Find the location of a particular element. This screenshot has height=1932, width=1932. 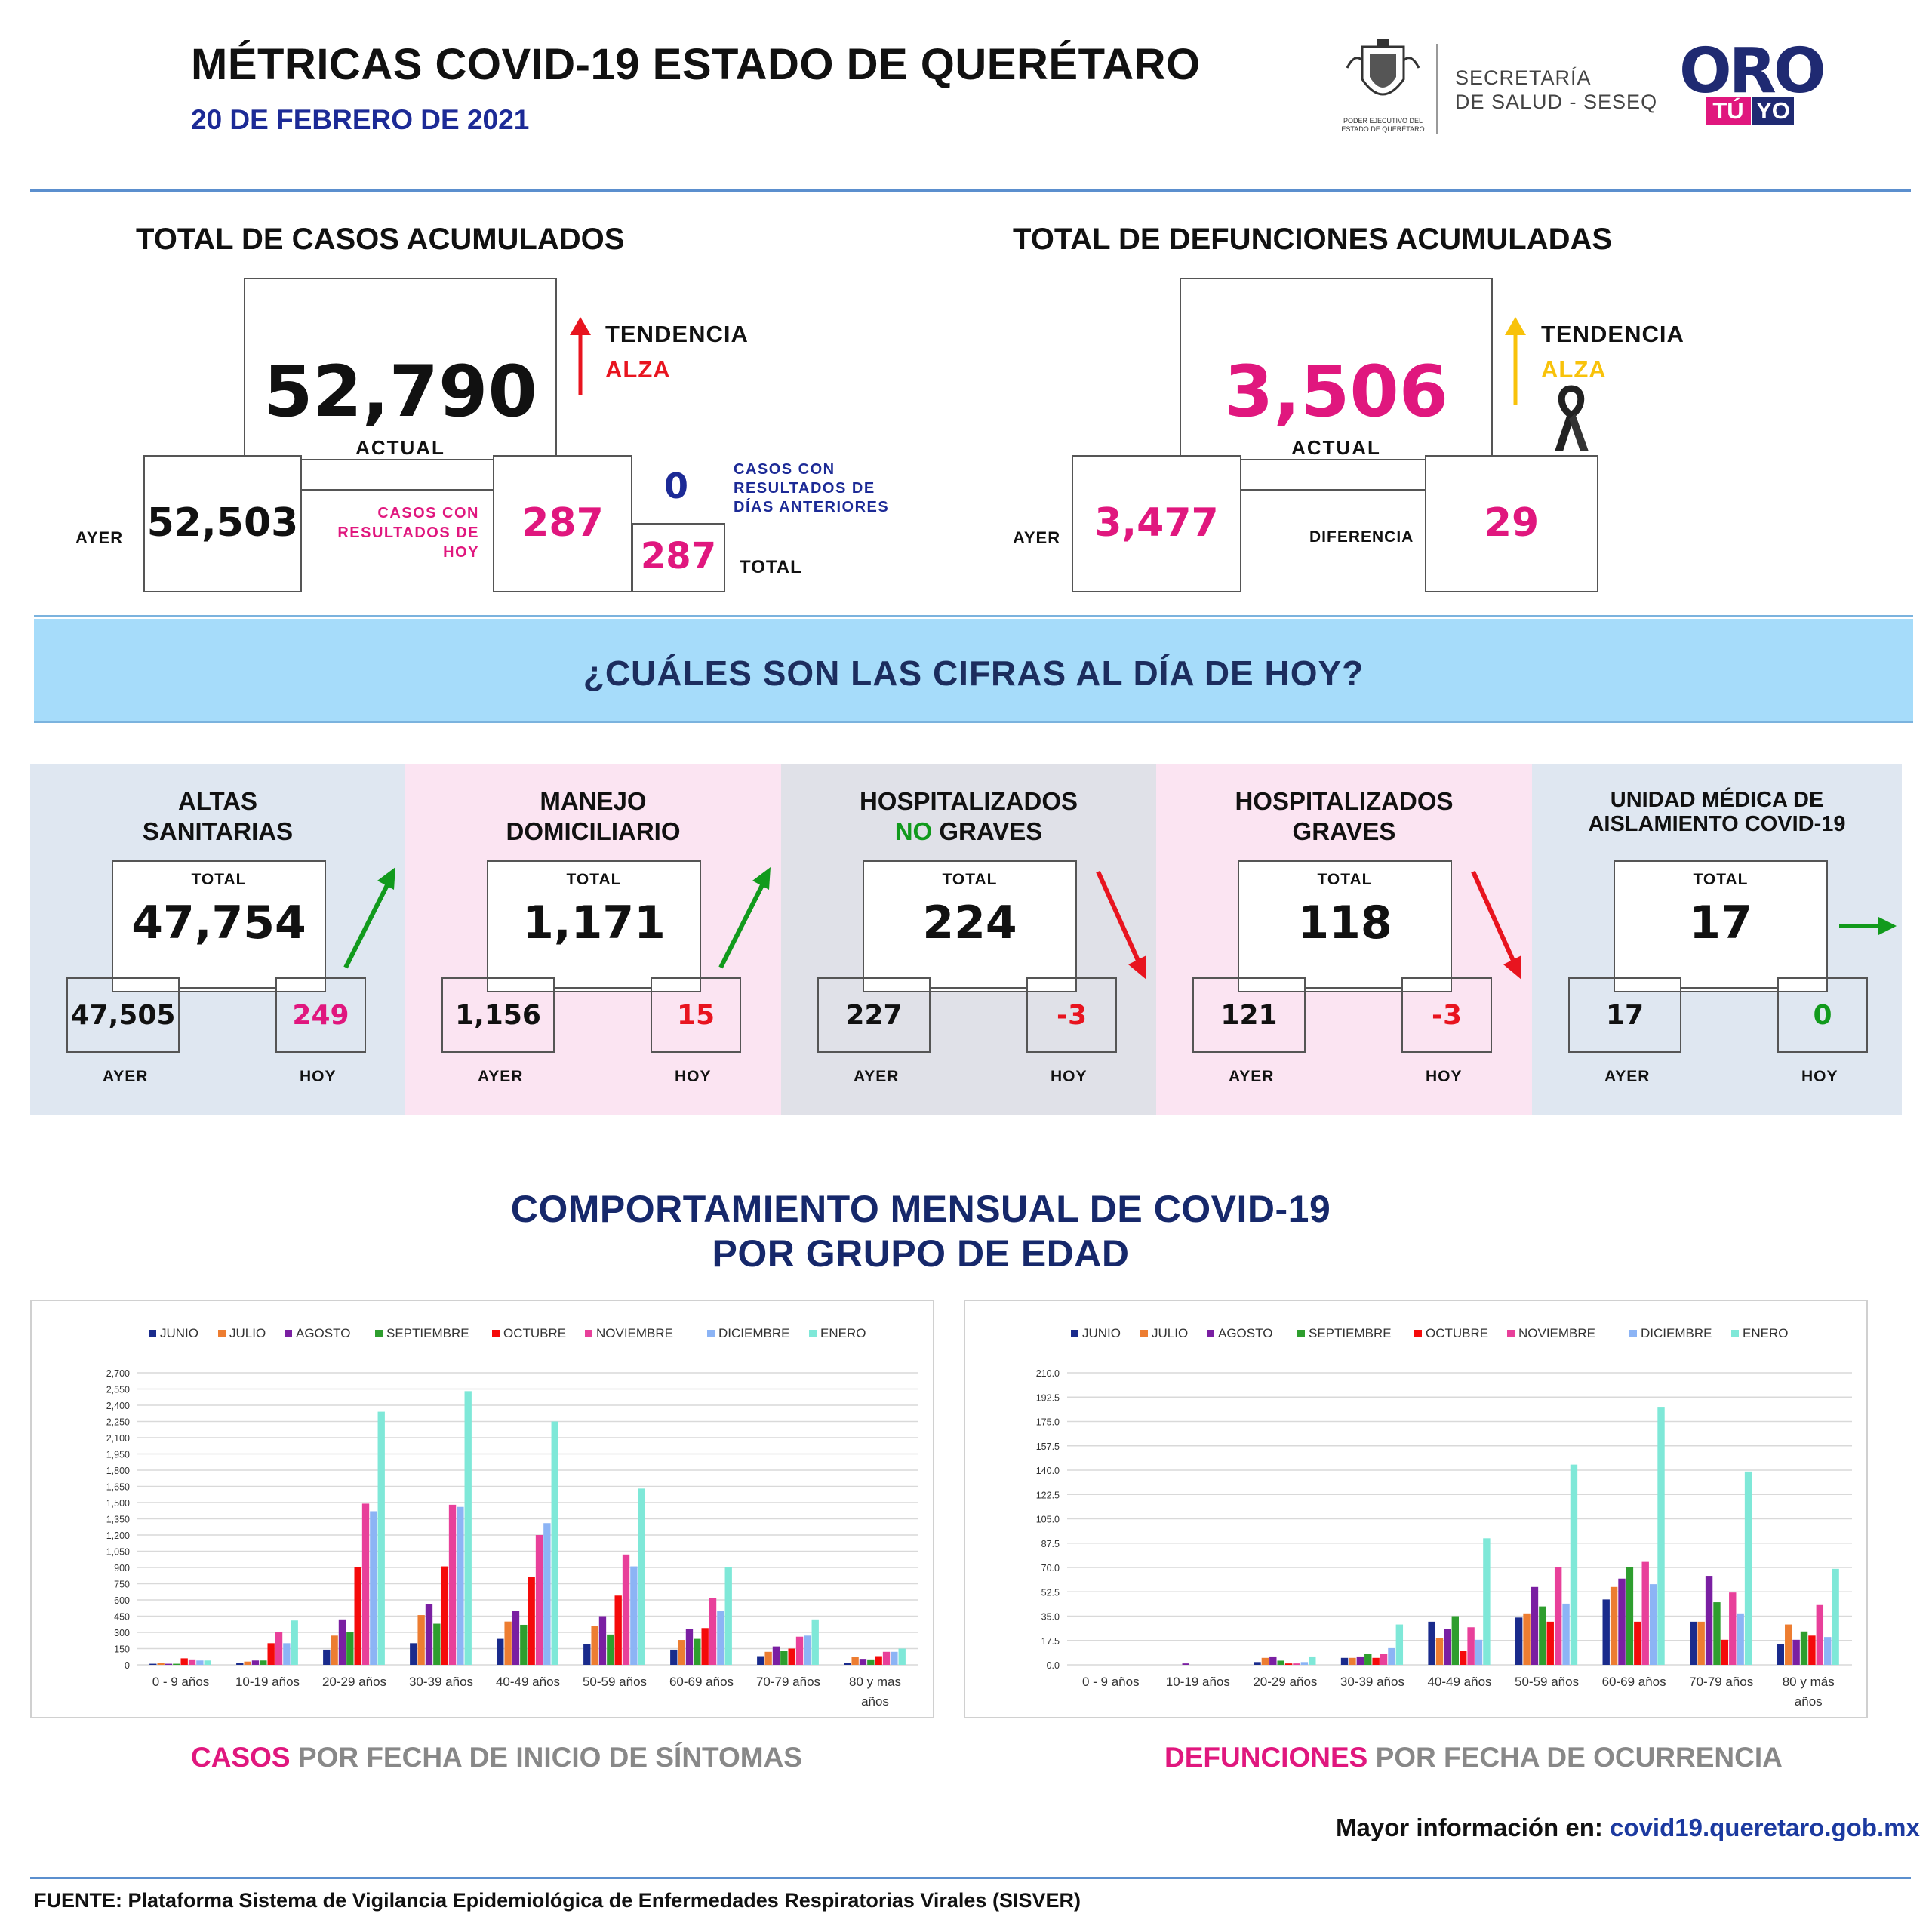

y-tick-label: 2,550 is located at coordinates (118, 1390).